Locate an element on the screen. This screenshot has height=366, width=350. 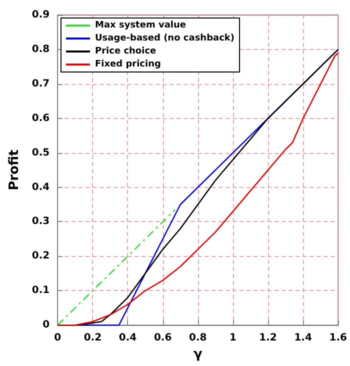
y-tick-label: 0.6 is located at coordinates (41, 118).